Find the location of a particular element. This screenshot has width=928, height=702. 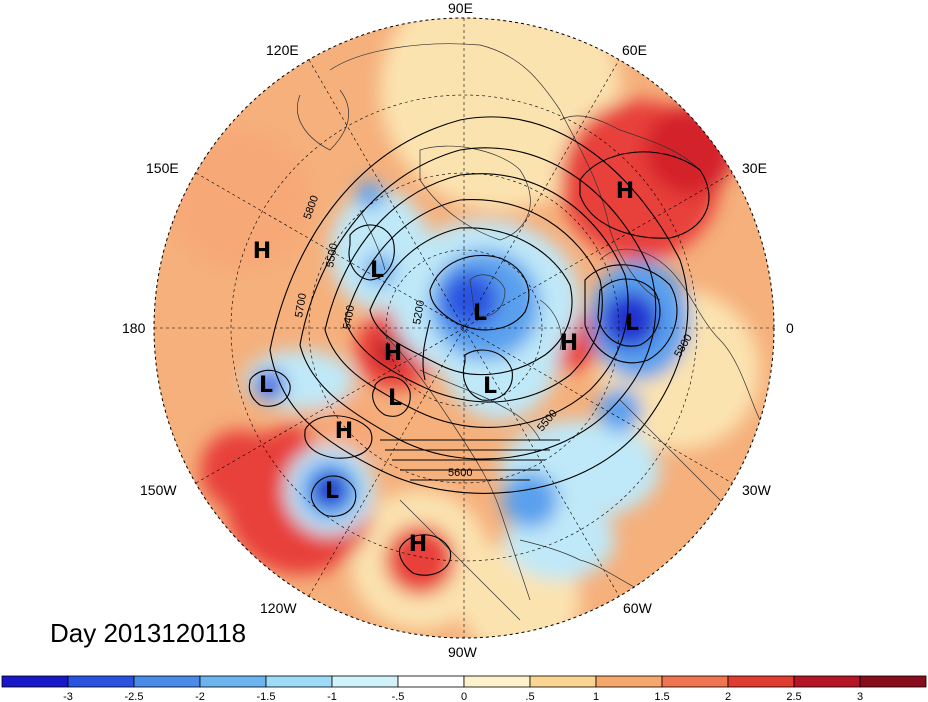

contour-label: 5700 is located at coordinates (301, 305).